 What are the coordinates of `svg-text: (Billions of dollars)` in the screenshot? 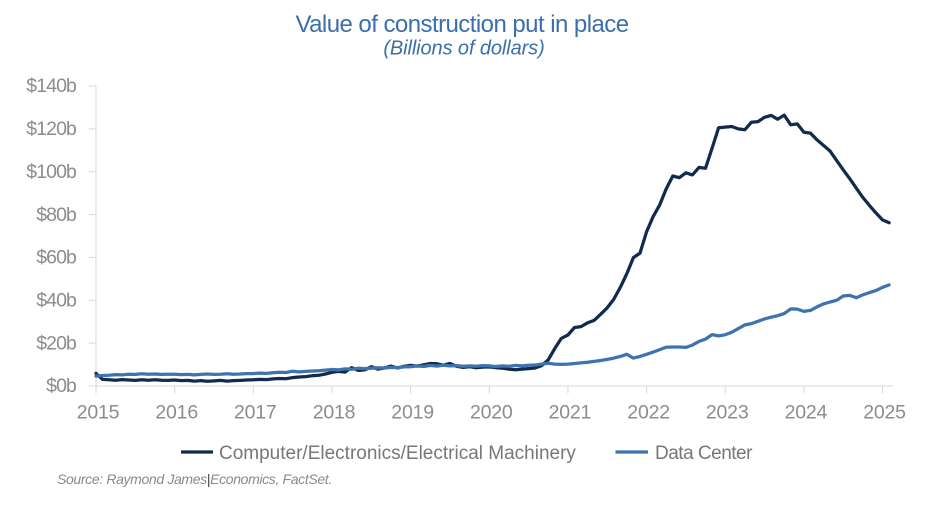 It's located at (463, 49).